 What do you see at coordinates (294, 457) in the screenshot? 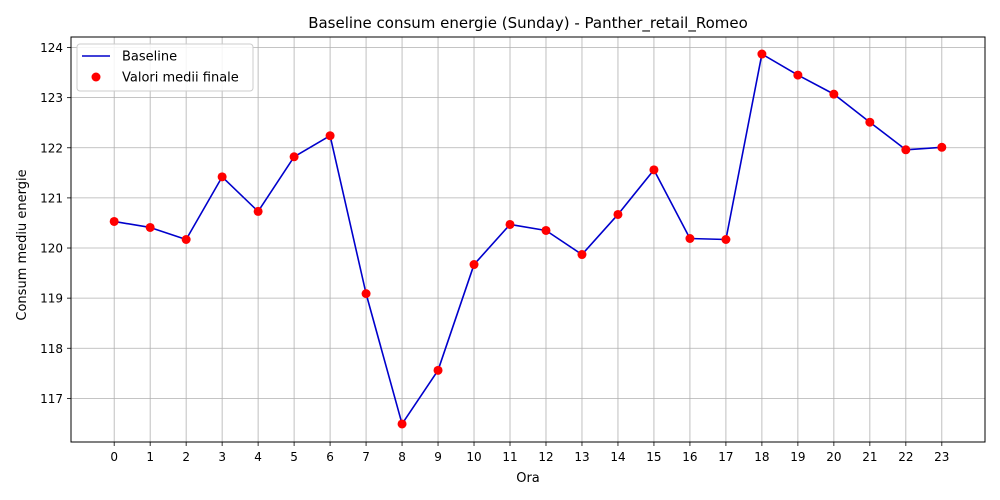
I see `x-tick-label: 5` at bounding box center [294, 457].